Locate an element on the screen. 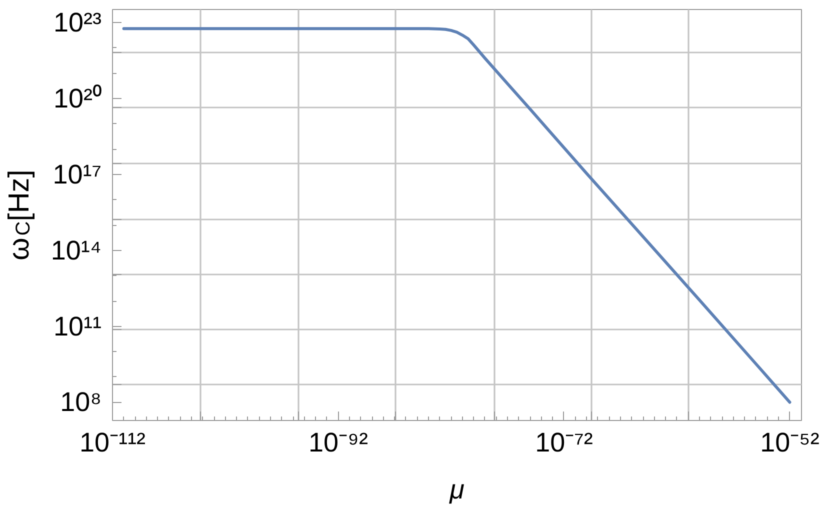 The width and height of the screenshot is (825, 511). y-axis-title: ωC[Hz] is located at coordinates (20, 215).